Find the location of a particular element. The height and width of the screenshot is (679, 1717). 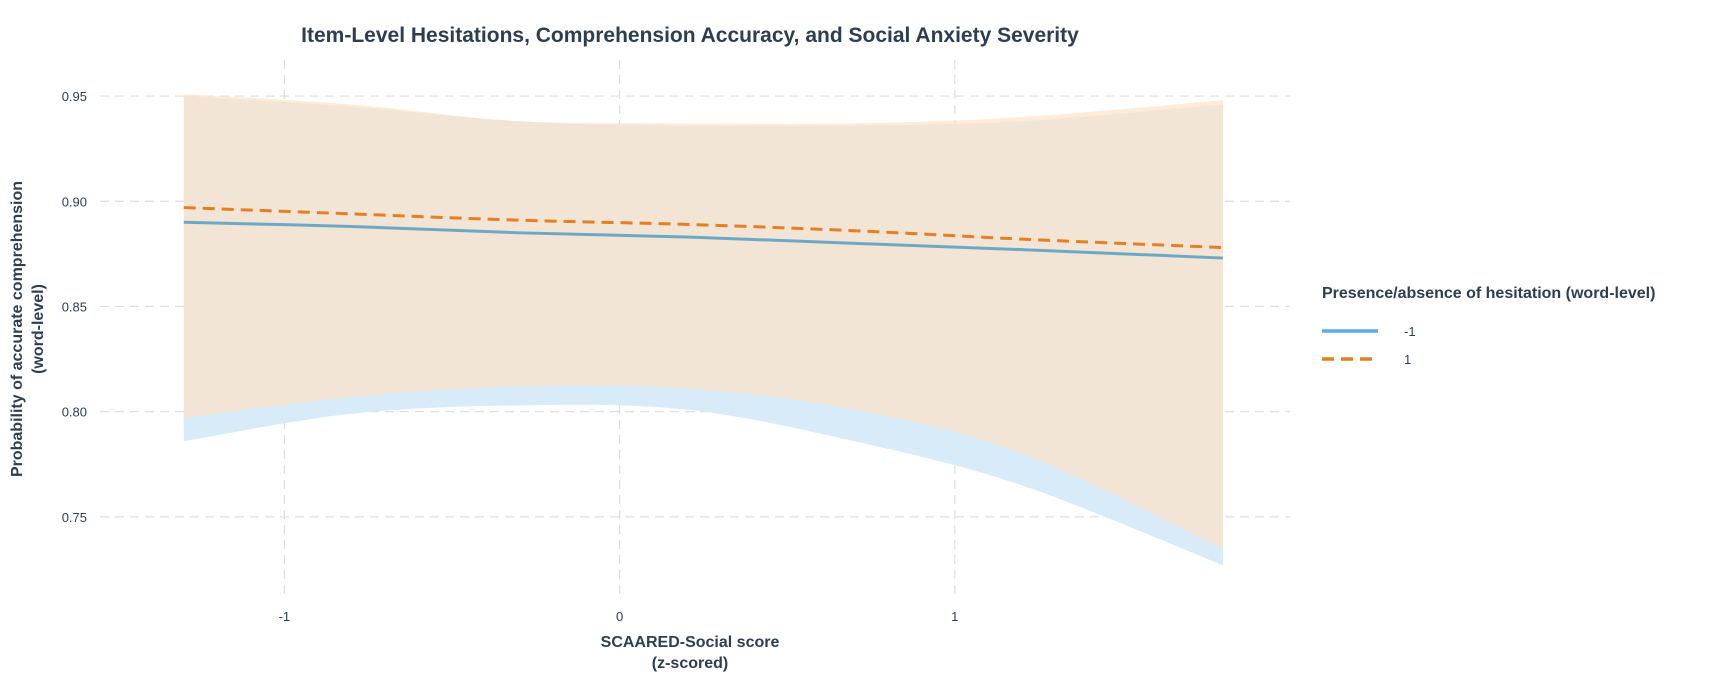

x-tick-label: -1 is located at coordinates (285, 616).